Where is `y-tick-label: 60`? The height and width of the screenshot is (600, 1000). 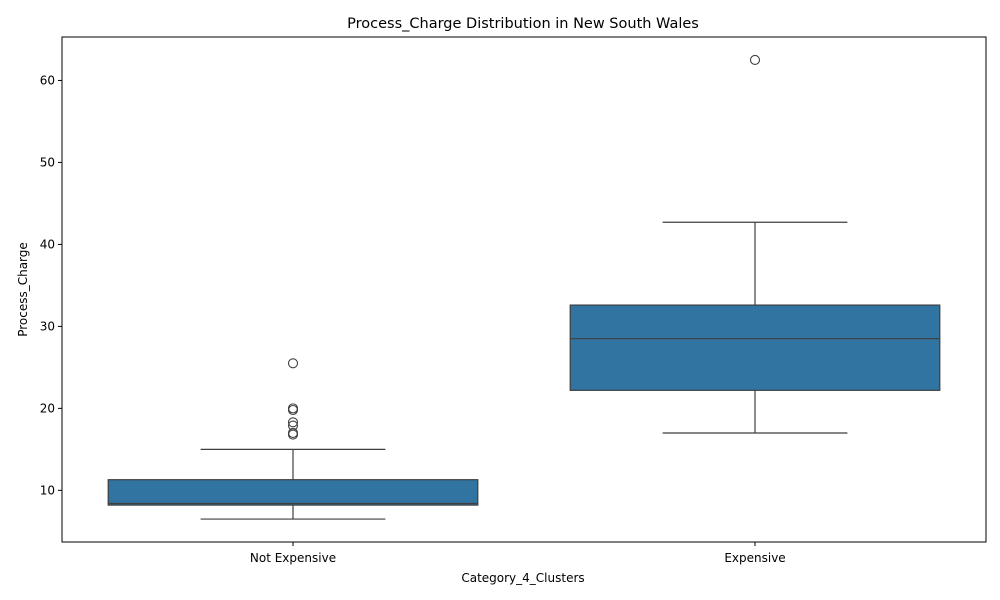 y-tick-label: 60 is located at coordinates (47, 80).